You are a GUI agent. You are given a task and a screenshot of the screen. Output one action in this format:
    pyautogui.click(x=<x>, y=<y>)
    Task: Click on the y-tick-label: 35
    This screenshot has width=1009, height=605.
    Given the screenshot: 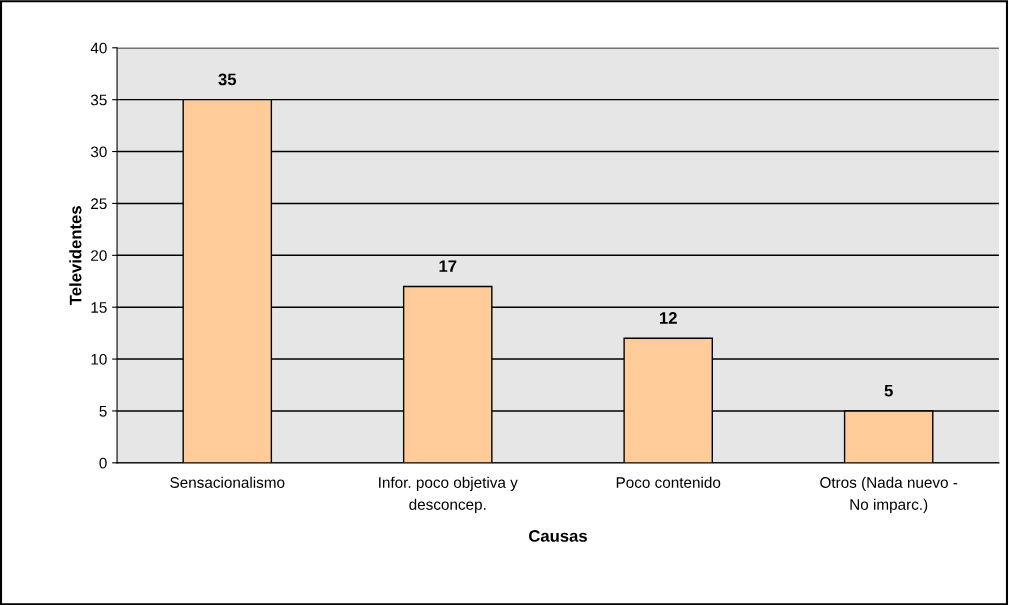 What is the action you would take?
    pyautogui.click(x=98, y=100)
    